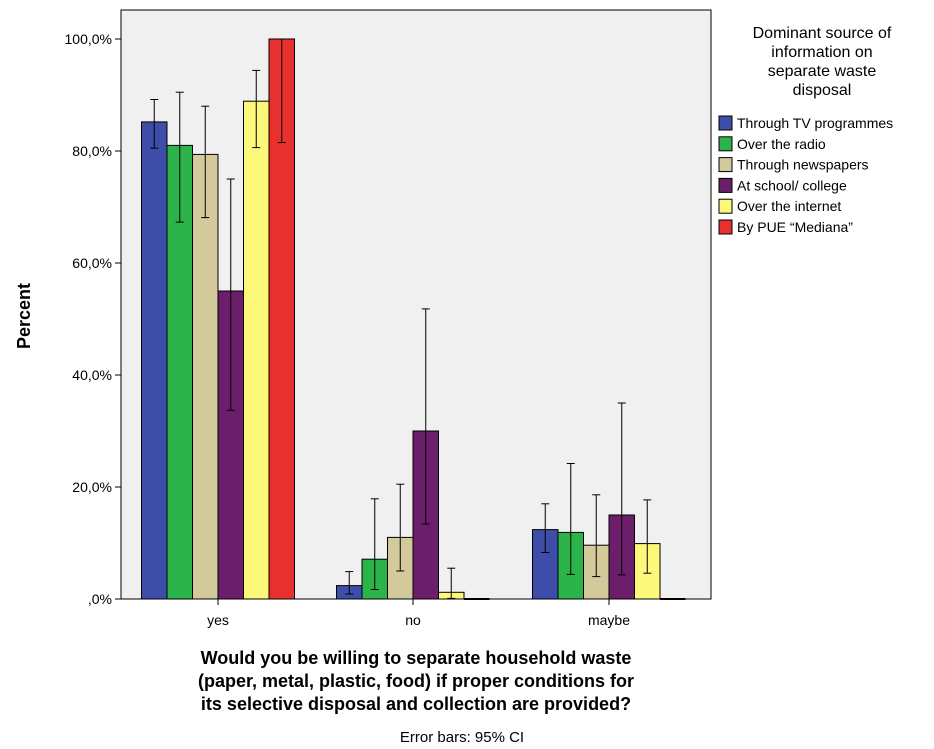  What do you see at coordinates (781, 144) in the screenshot?
I see `legend-label: Over the radio` at bounding box center [781, 144].